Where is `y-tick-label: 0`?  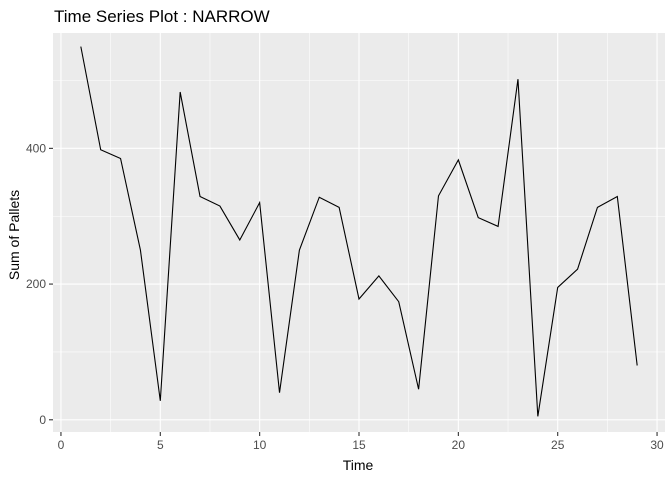
y-tick-label: 0 is located at coordinates (42, 420).